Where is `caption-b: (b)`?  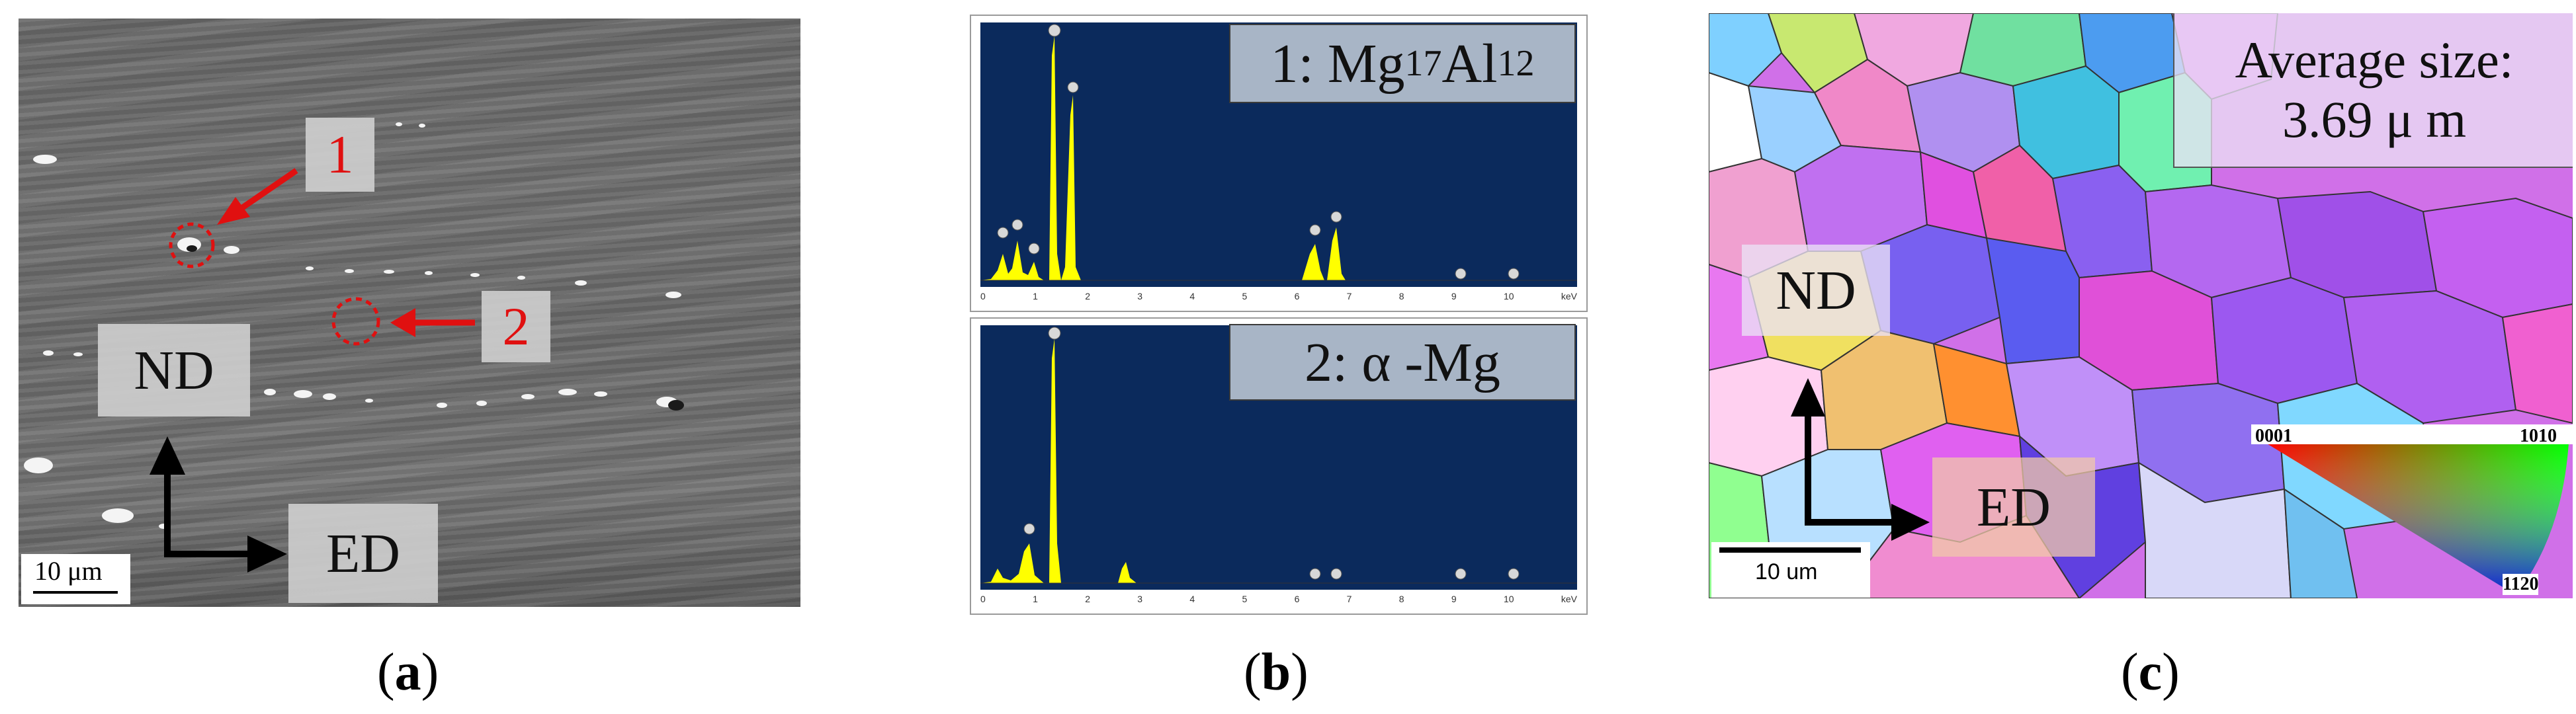 caption-b: (b) is located at coordinates (1276, 672).